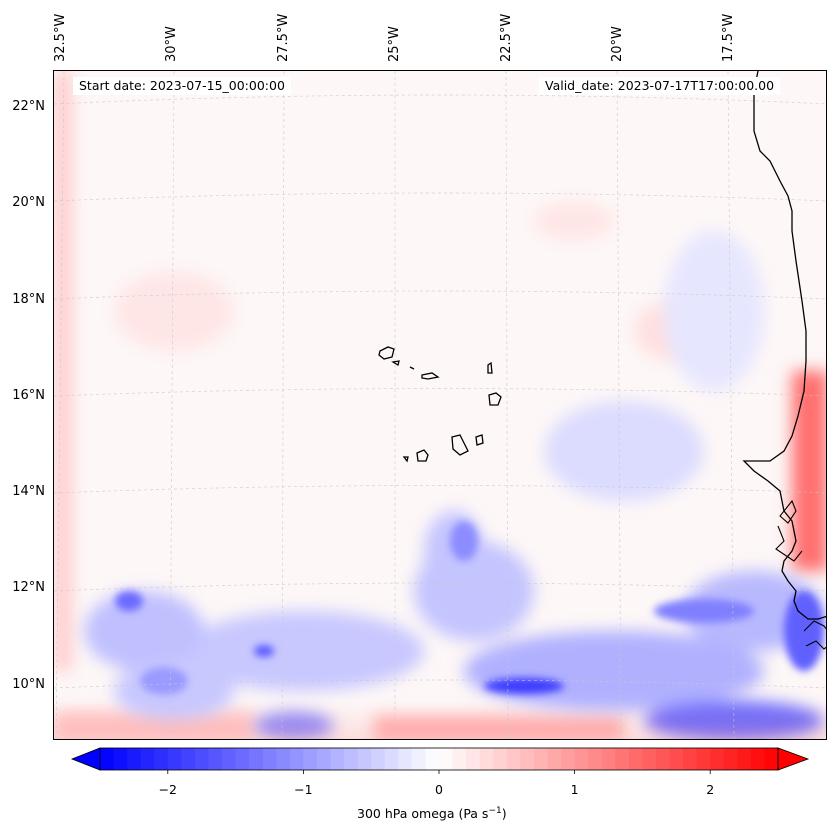  What do you see at coordinates (60, 37) in the screenshot?
I see `lon-label-32-5w: 32.5°W` at bounding box center [60, 37].